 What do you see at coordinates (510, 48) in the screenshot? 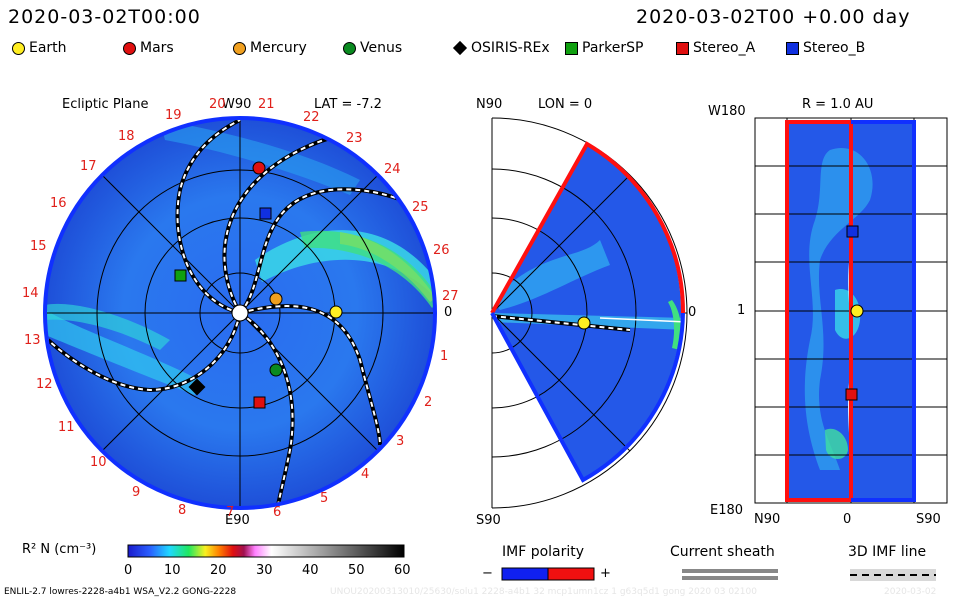
I see `legend-label: OSIRIS-REx` at bounding box center [510, 48].